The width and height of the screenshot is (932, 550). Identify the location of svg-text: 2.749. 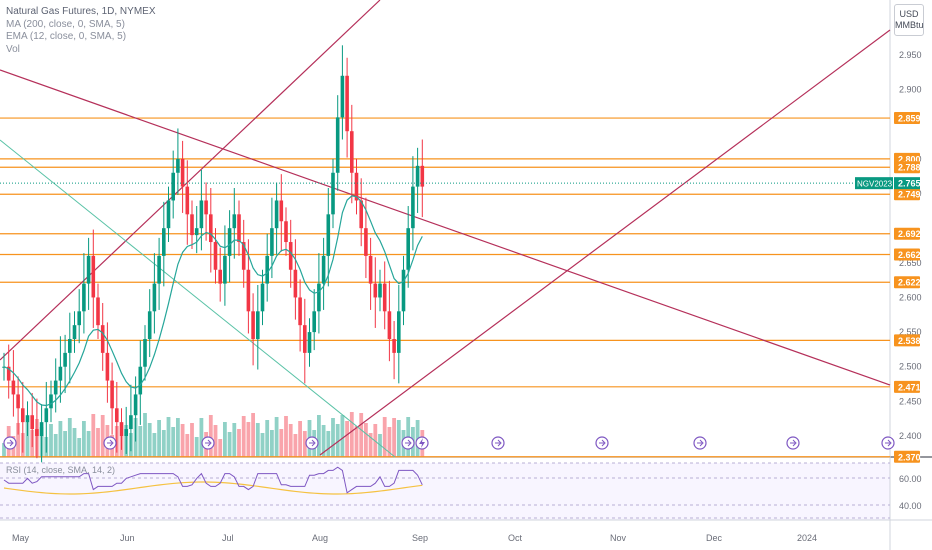
(909, 195).